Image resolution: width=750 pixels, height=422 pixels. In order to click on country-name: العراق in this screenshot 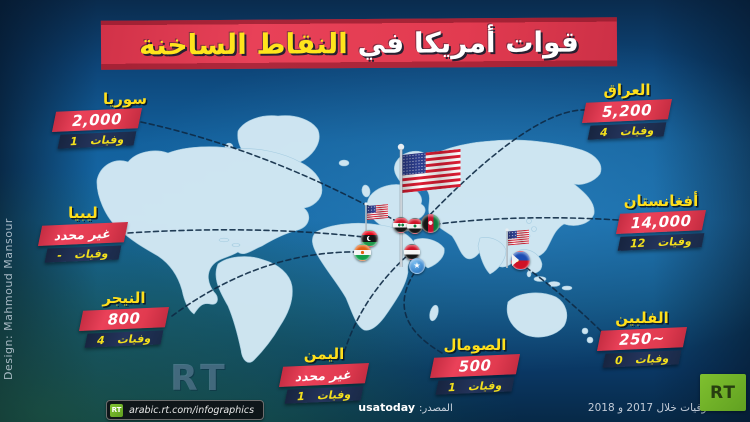, I will do `click(627, 90)`.